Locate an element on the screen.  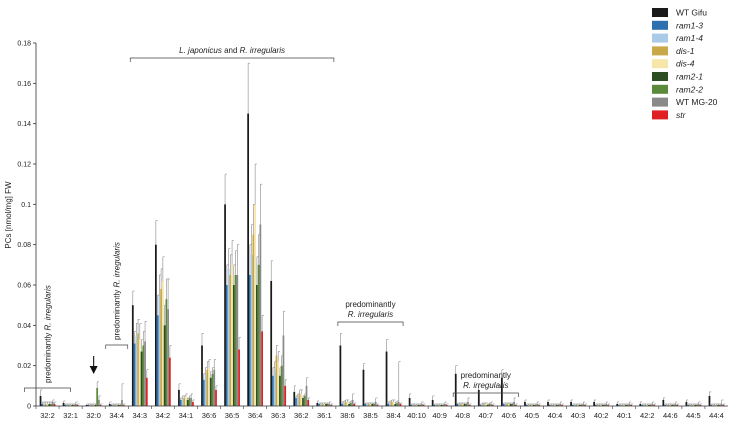
x-tick-label: 44:6 is located at coordinates (670, 415).